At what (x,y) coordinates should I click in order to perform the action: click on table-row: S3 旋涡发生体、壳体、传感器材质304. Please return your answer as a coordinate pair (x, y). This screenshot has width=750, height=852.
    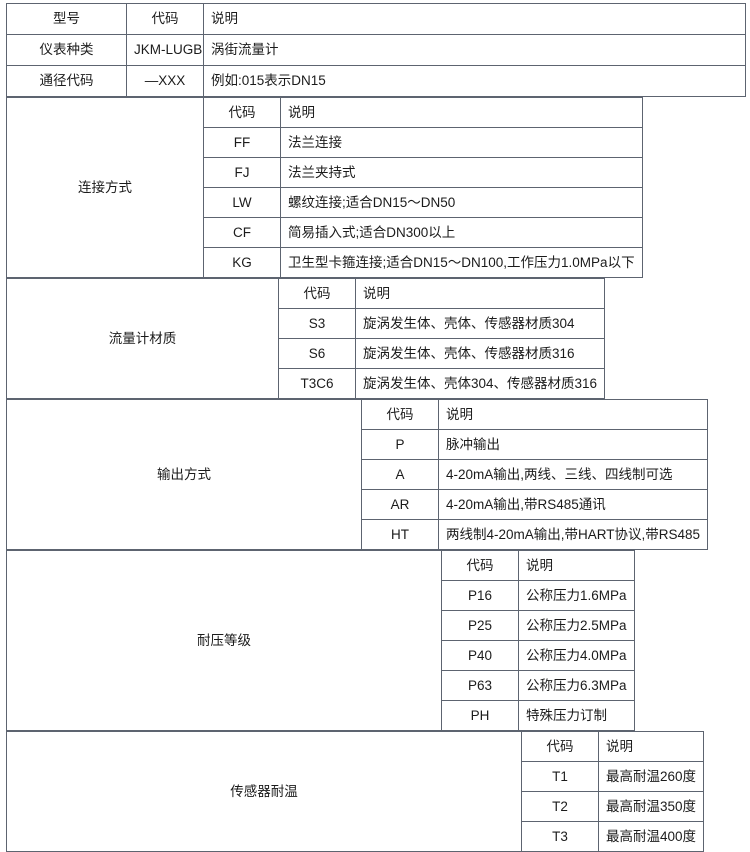
    Looking at the image, I should click on (306, 323).